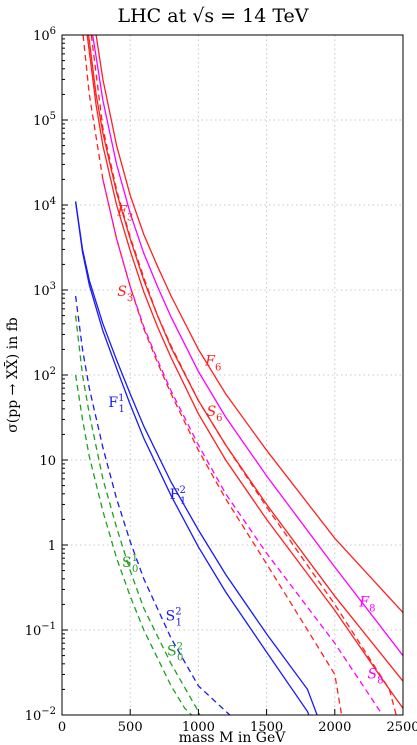 This screenshot has width=417, height=745. I want to click on chart-title: LHC at √s = 14 TeV, so click(212, 16).